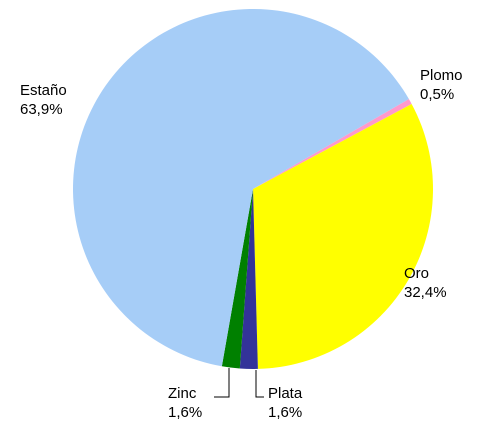 This screenshot has width=483, height=426. I want to click on slice-label: Plata, so click(285, 393).